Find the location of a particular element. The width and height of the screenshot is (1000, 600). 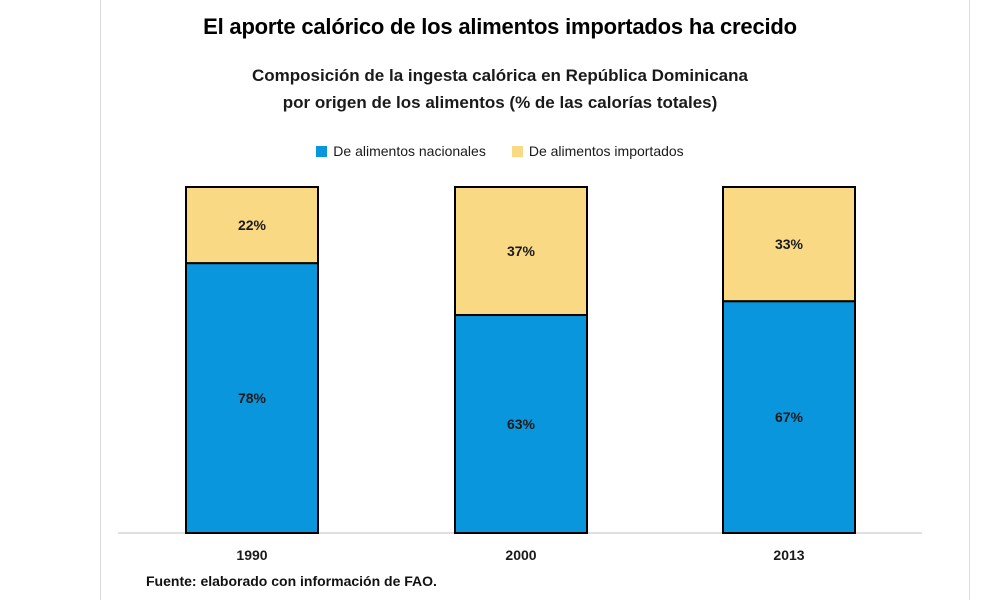

legend-swatch-importados is located at coordinates (517, 151).